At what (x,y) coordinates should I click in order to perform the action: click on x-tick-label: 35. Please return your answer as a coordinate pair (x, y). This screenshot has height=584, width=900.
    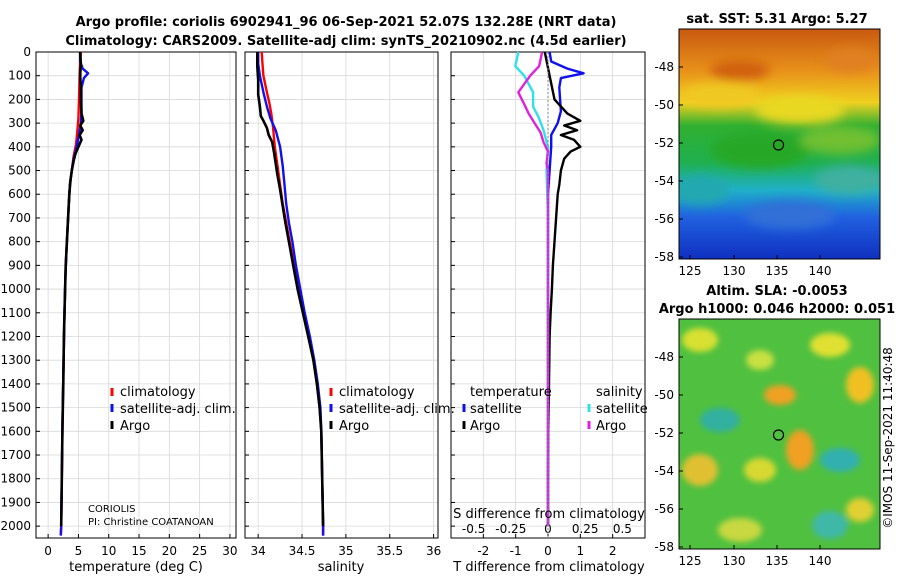
    Looking at the image, I should click on (345, 551).